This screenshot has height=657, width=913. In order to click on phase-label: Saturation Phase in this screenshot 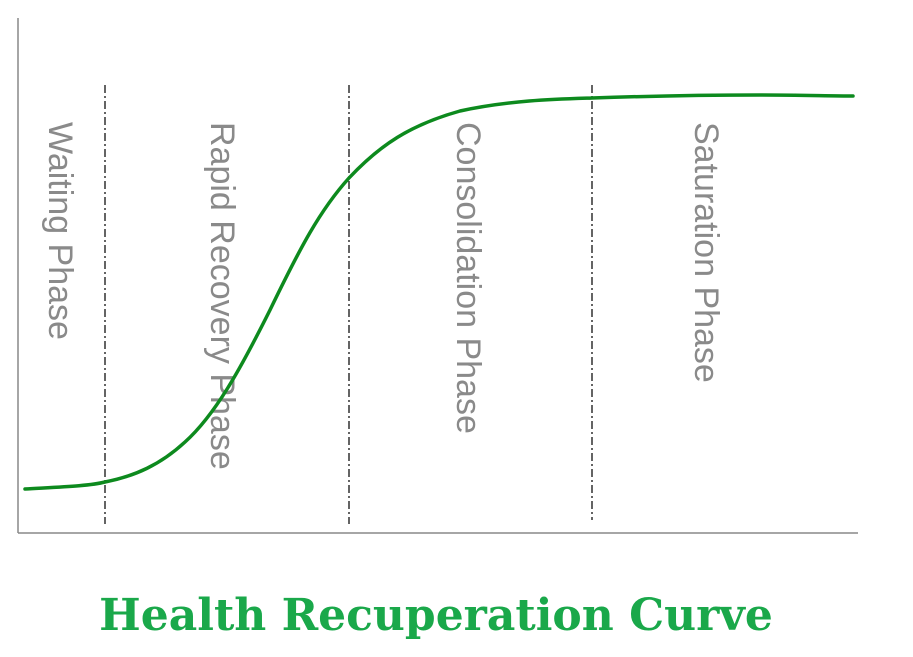, I will do `click(706, 252)`.